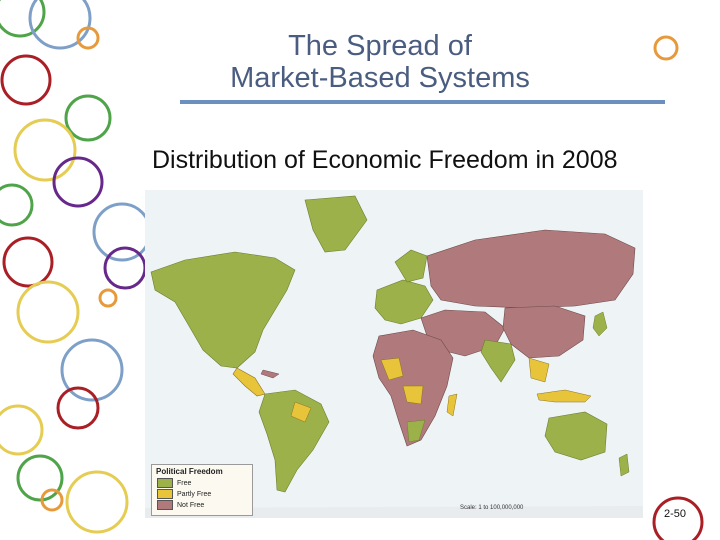  Describe the element at coordinates (544, 332) in the screenshot. I see `china` at that location.